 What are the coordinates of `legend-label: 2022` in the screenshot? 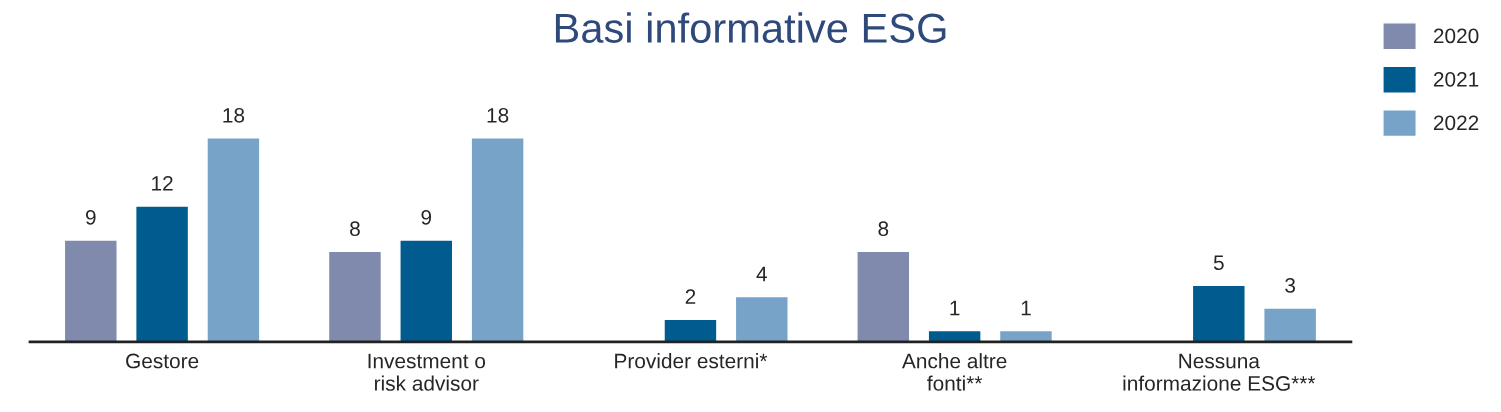 It's located at (1456, 123).